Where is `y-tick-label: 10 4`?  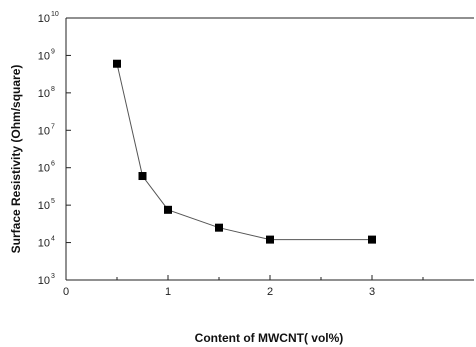
y-tick-label: 10 4 is located at coordinates (46, 243).